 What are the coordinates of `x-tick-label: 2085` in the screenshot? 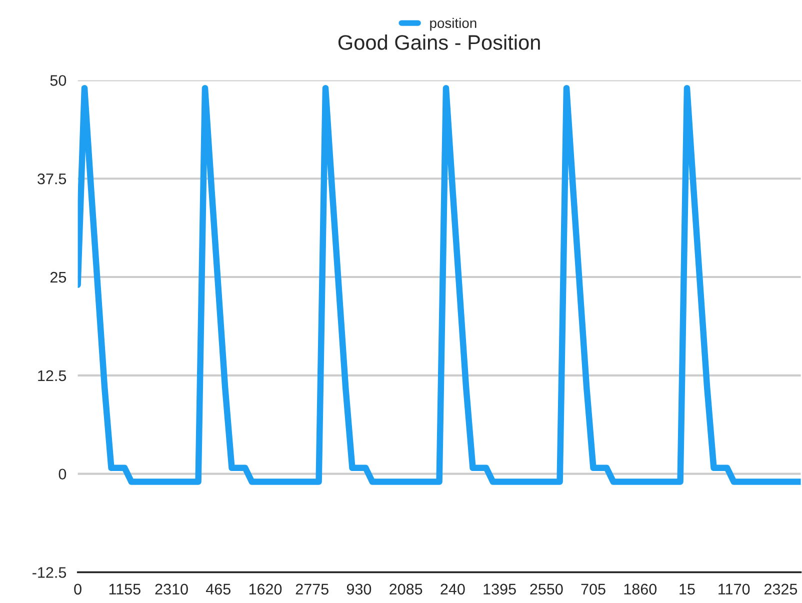 It's located at (406, 589).